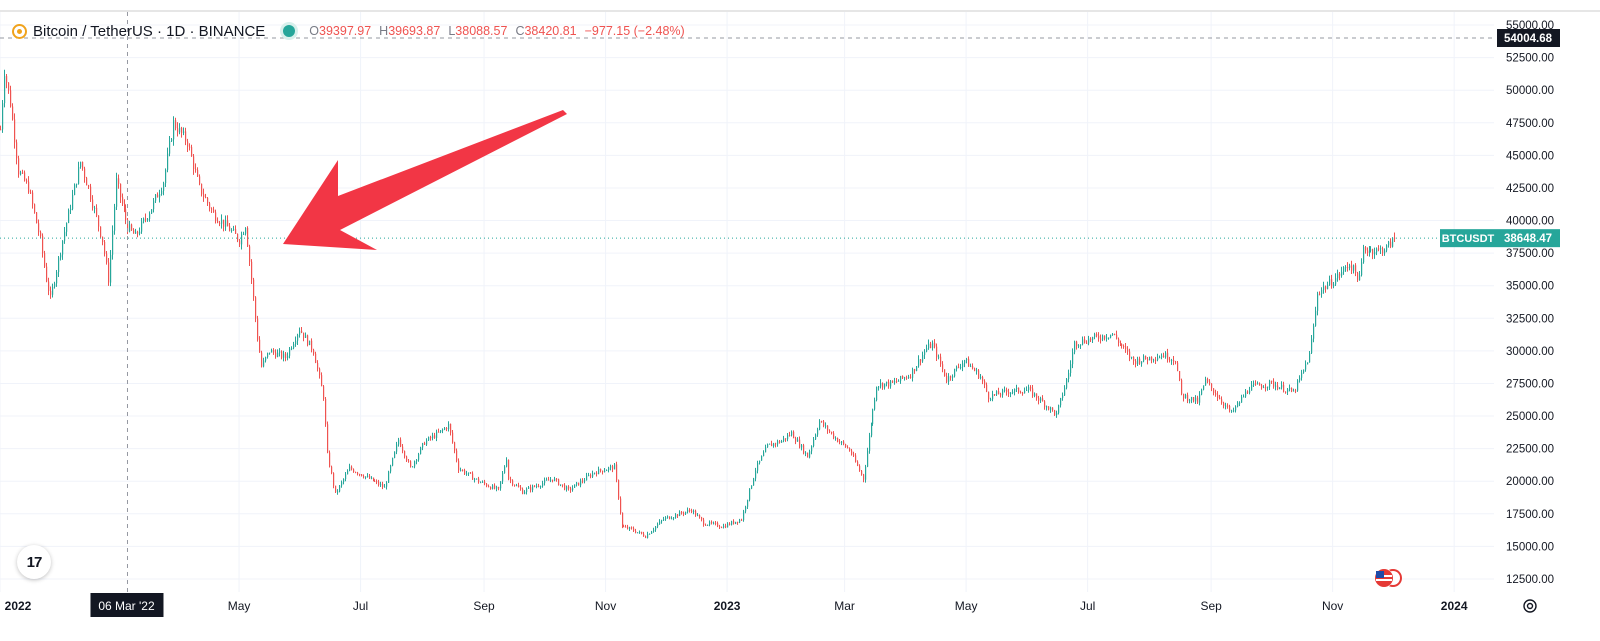 The height and width of the screenshot is (641, 1600). I want to click on symbol-title: Bitcoin / TetherUS · 1D · BINANCE, so click(149, 31).